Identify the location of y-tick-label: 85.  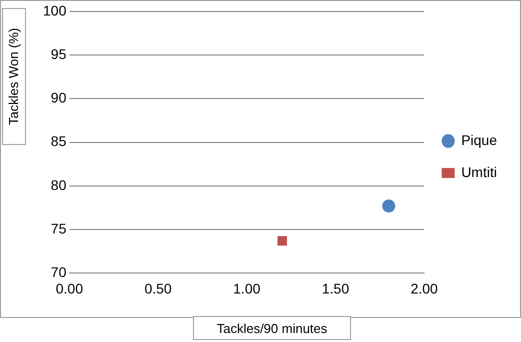
(58, 141).